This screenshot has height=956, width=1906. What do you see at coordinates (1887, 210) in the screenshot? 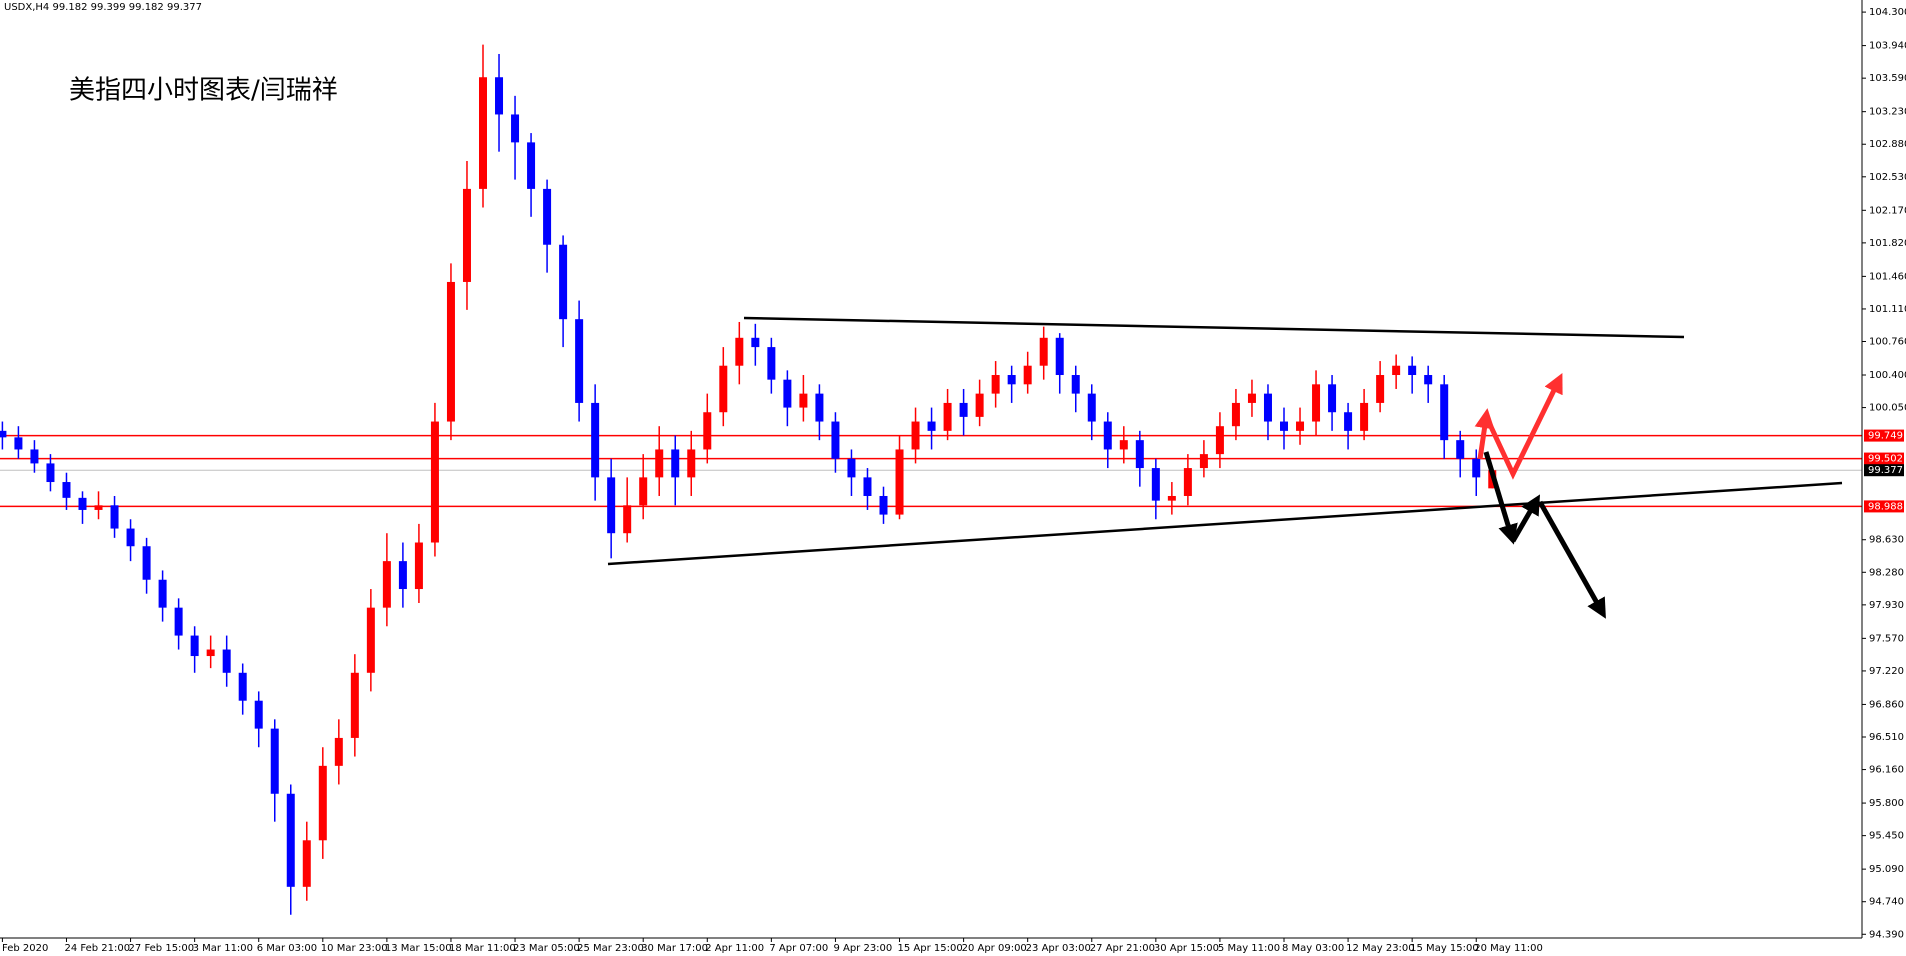
I see `y-tick-label: 102.170` at bounding box center [1887, 210].